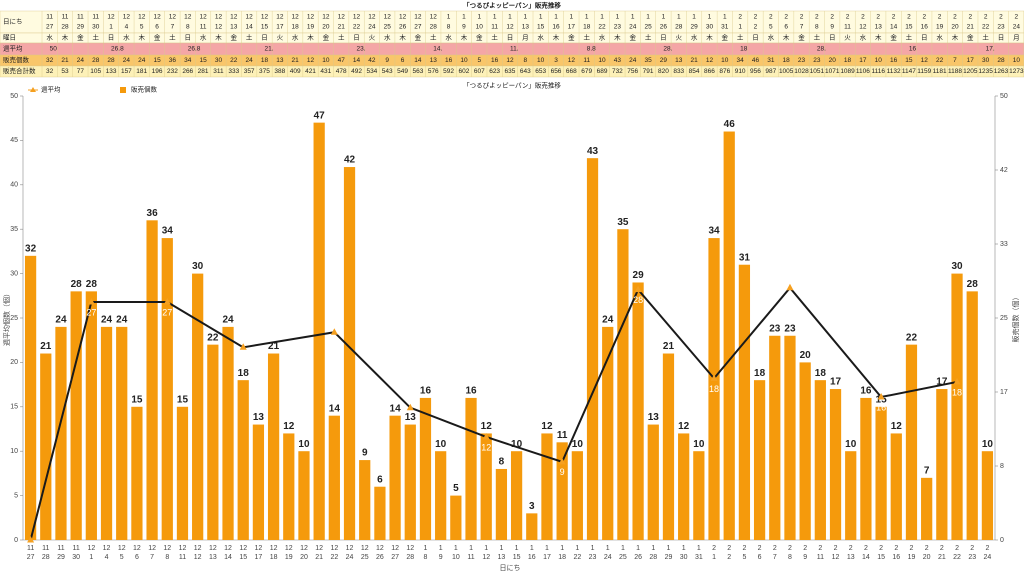 Image resolution: width=1024 pixels, height=575 pixels. I want to click on bar-value-label: 7, so click(927, 470).